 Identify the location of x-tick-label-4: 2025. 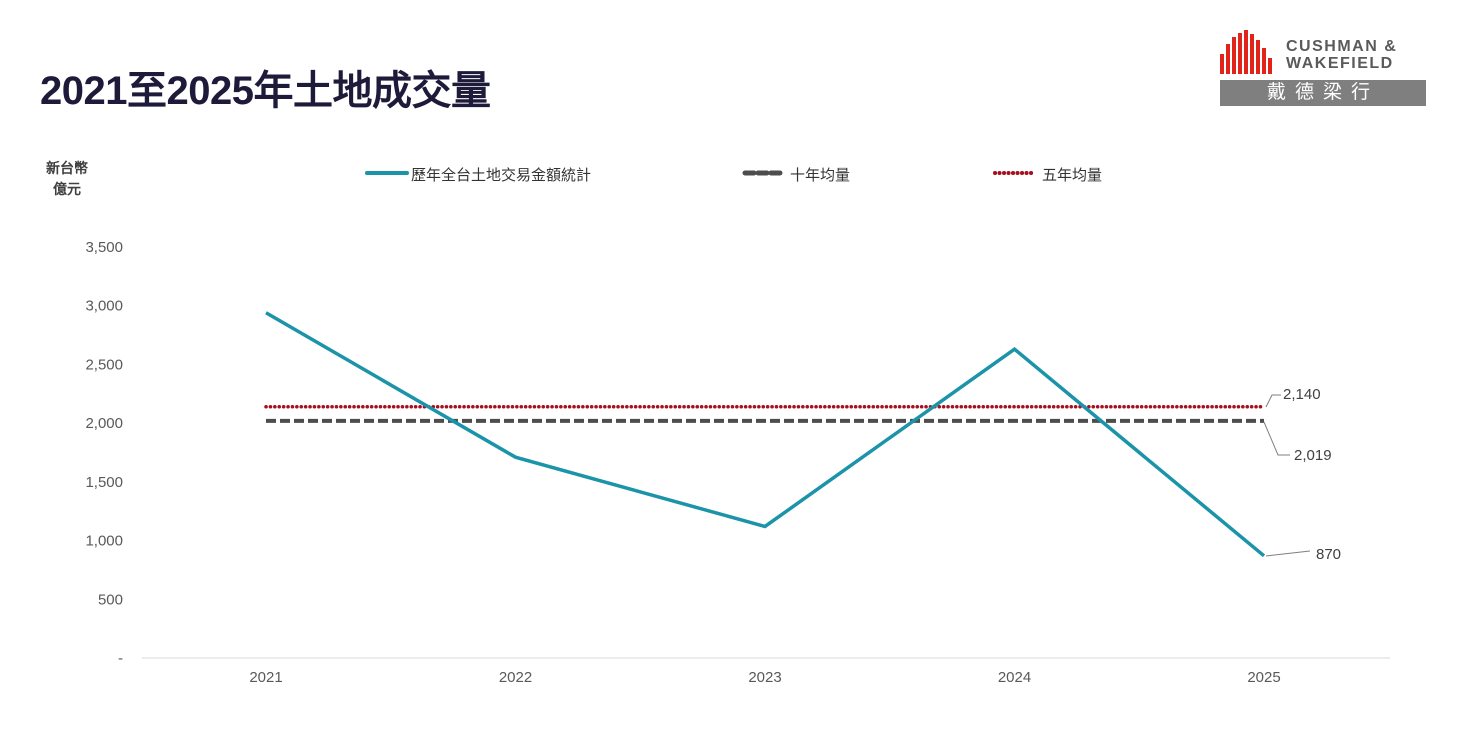
(1263, 677).